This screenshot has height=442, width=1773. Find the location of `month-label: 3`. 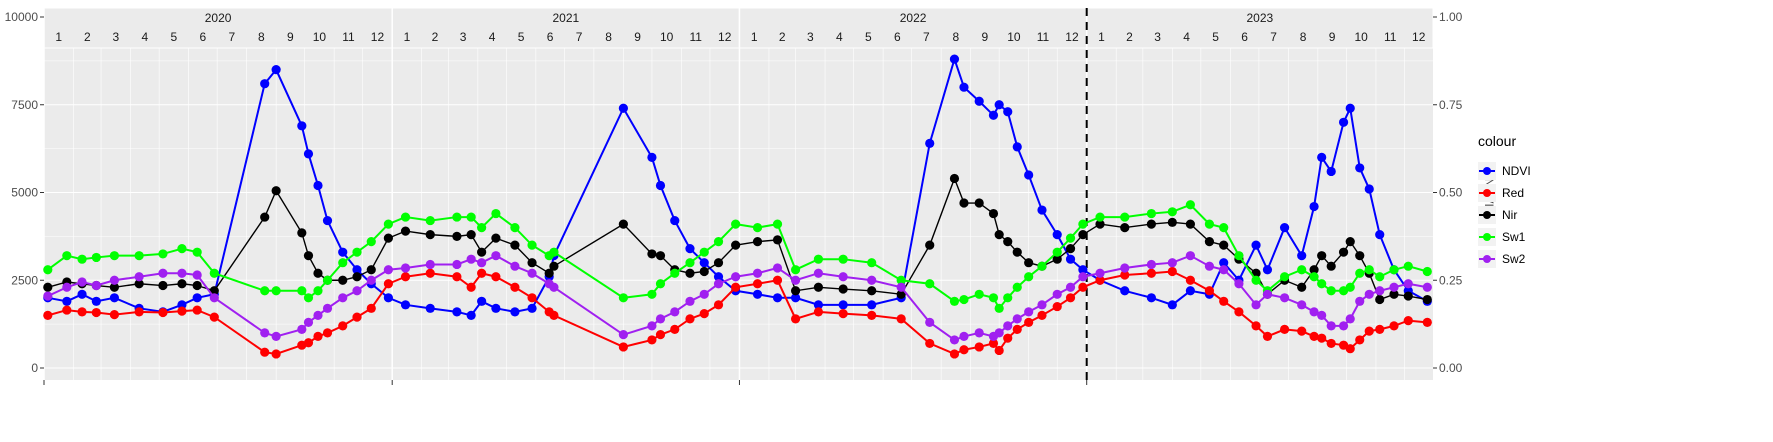

month-label: 3 is located at coordinates (810, 37).